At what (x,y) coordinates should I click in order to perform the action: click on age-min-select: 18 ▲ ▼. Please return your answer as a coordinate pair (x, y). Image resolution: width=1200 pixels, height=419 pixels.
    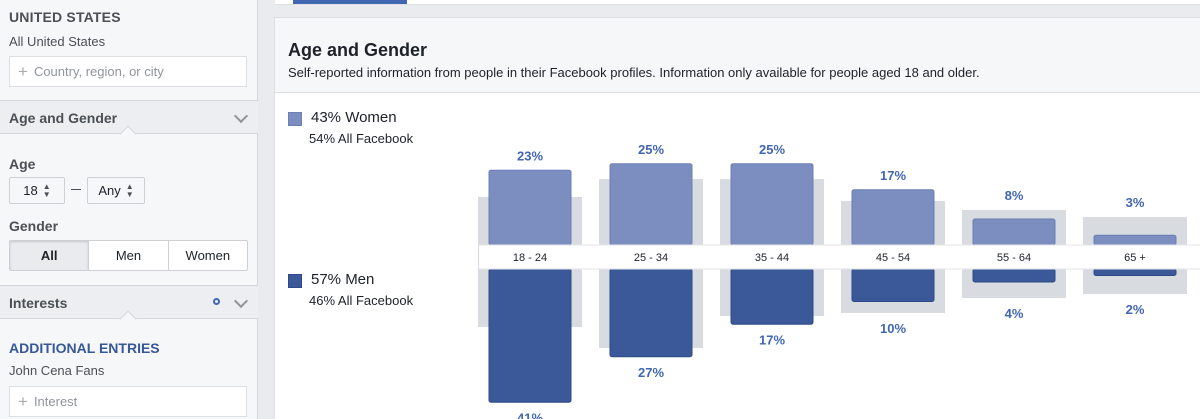
    Looking at the image, I should click on (37, 190).